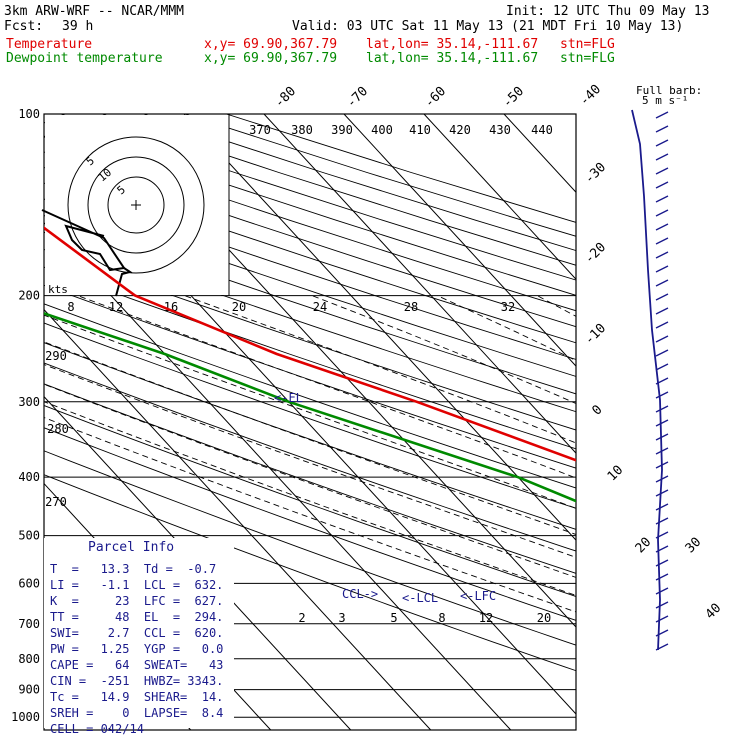 Image resolution: width=740 pixels, height=740 pixels. I want to click on parcel-row: CELL = 042/14, so click(97, 729).